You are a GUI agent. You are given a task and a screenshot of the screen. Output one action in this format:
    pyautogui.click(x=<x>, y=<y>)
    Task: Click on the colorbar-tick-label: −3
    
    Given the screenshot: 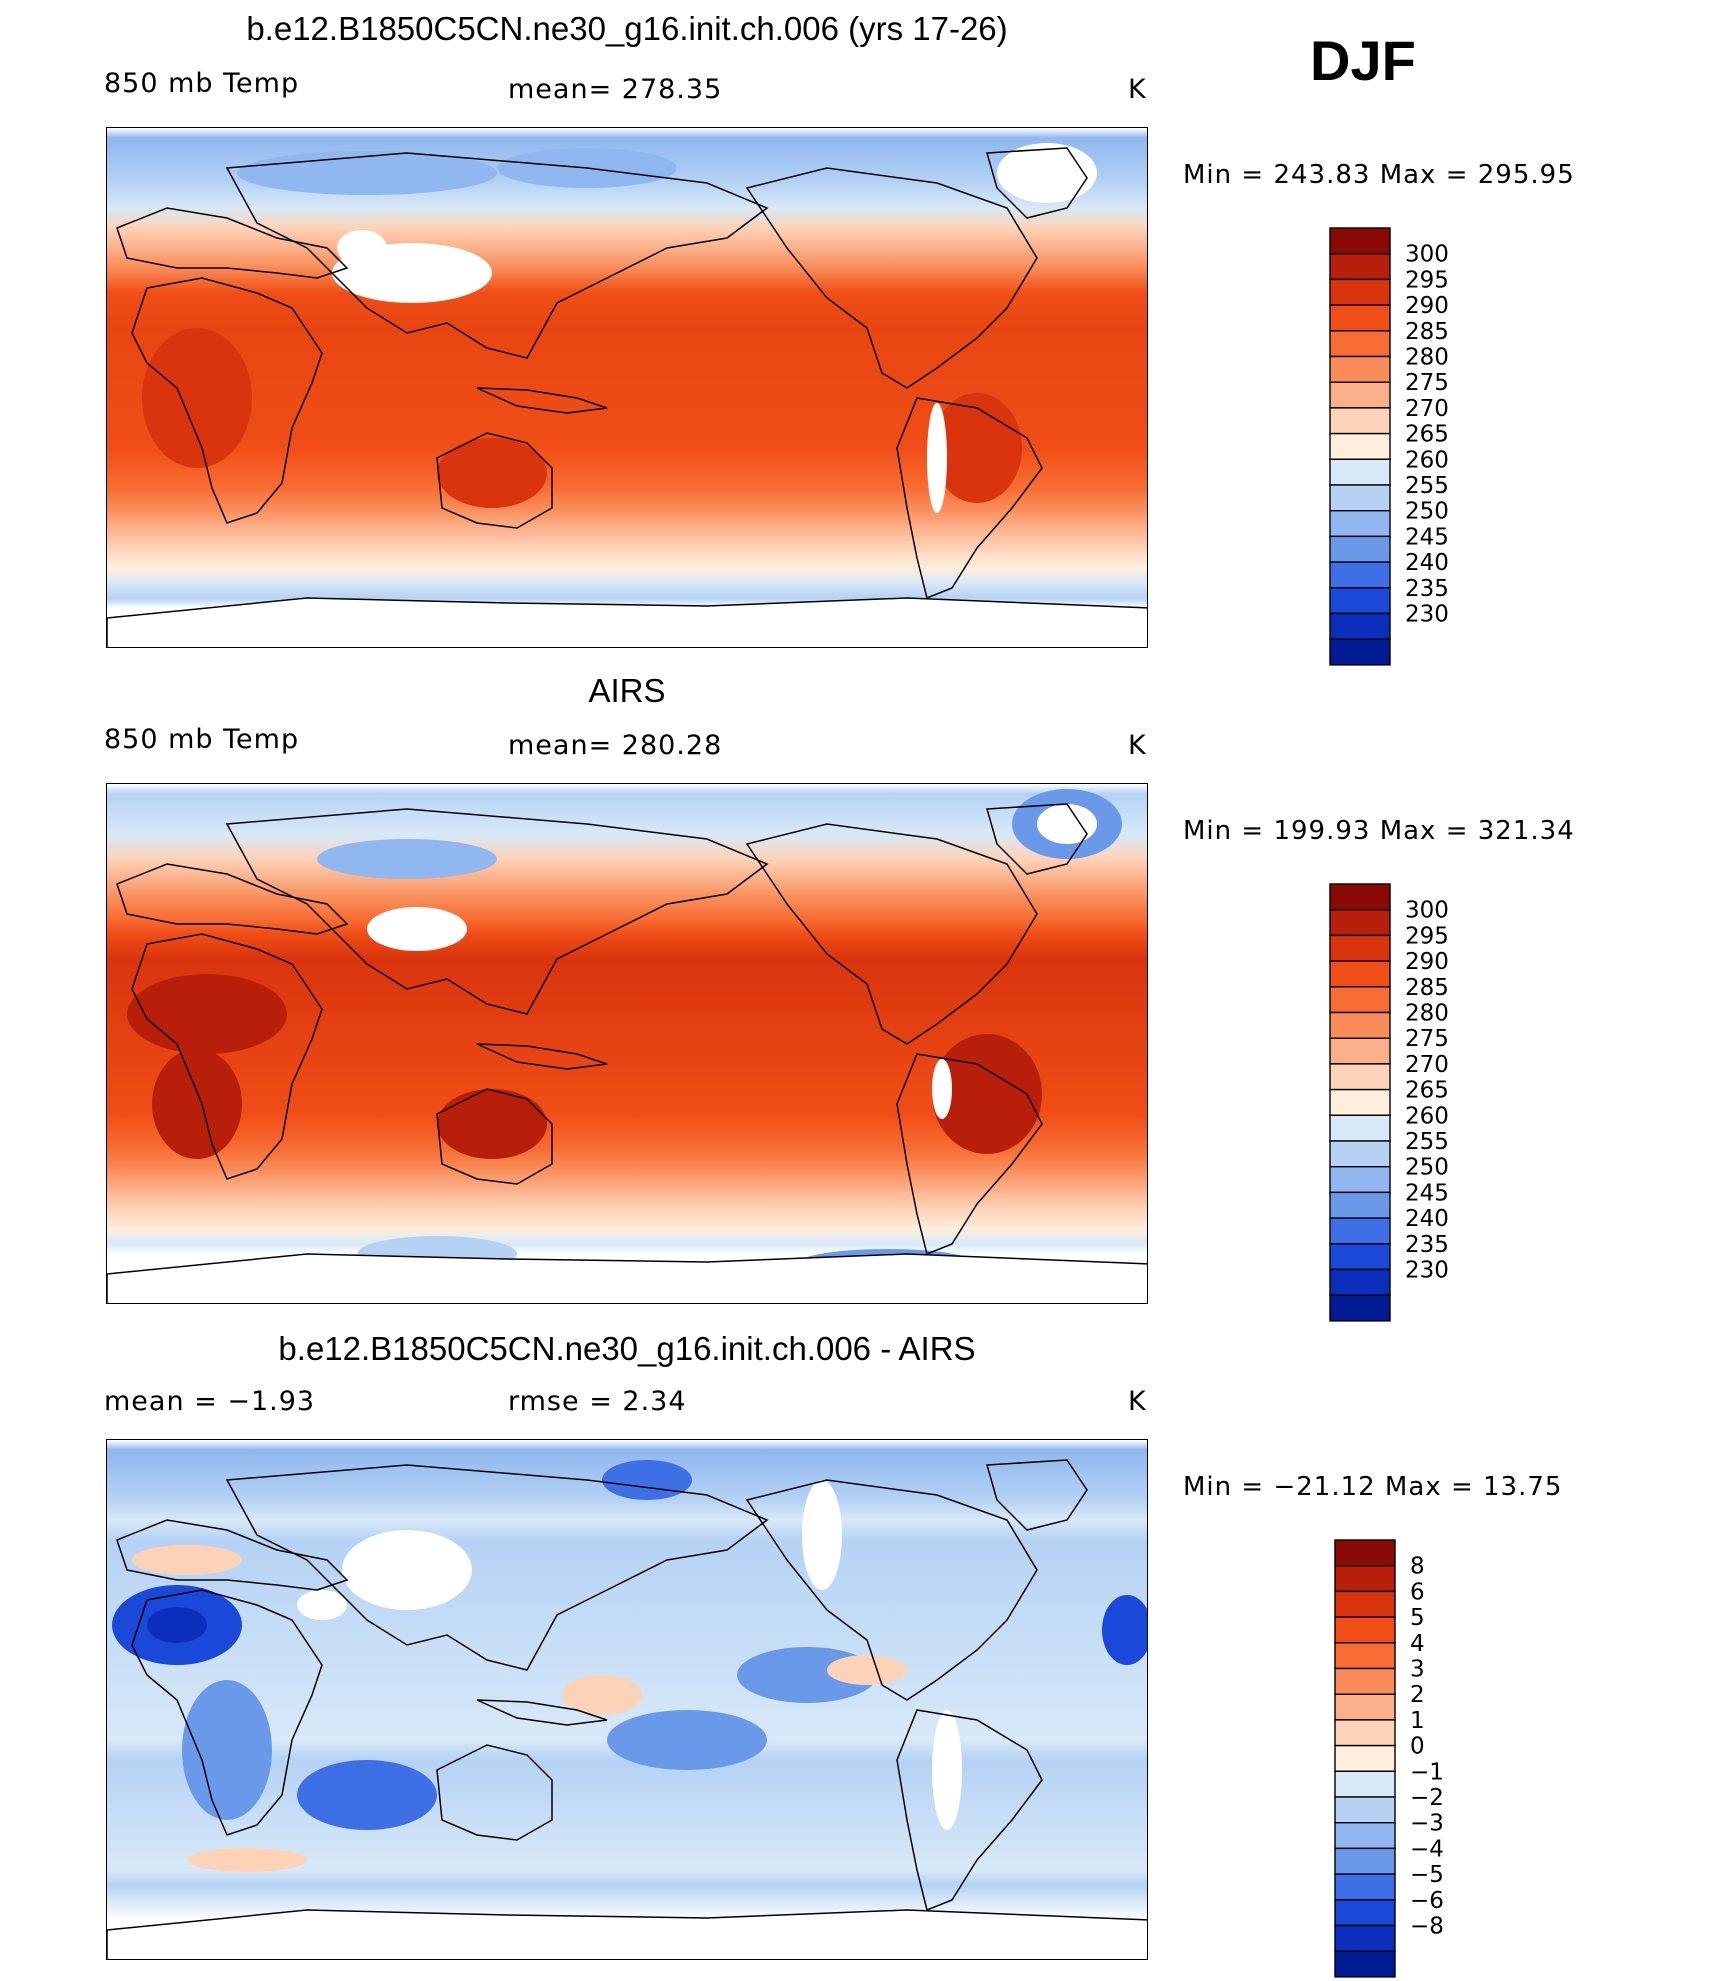 What is the action you would take?
    pyautogui.click(x=1427, y=1824)
    